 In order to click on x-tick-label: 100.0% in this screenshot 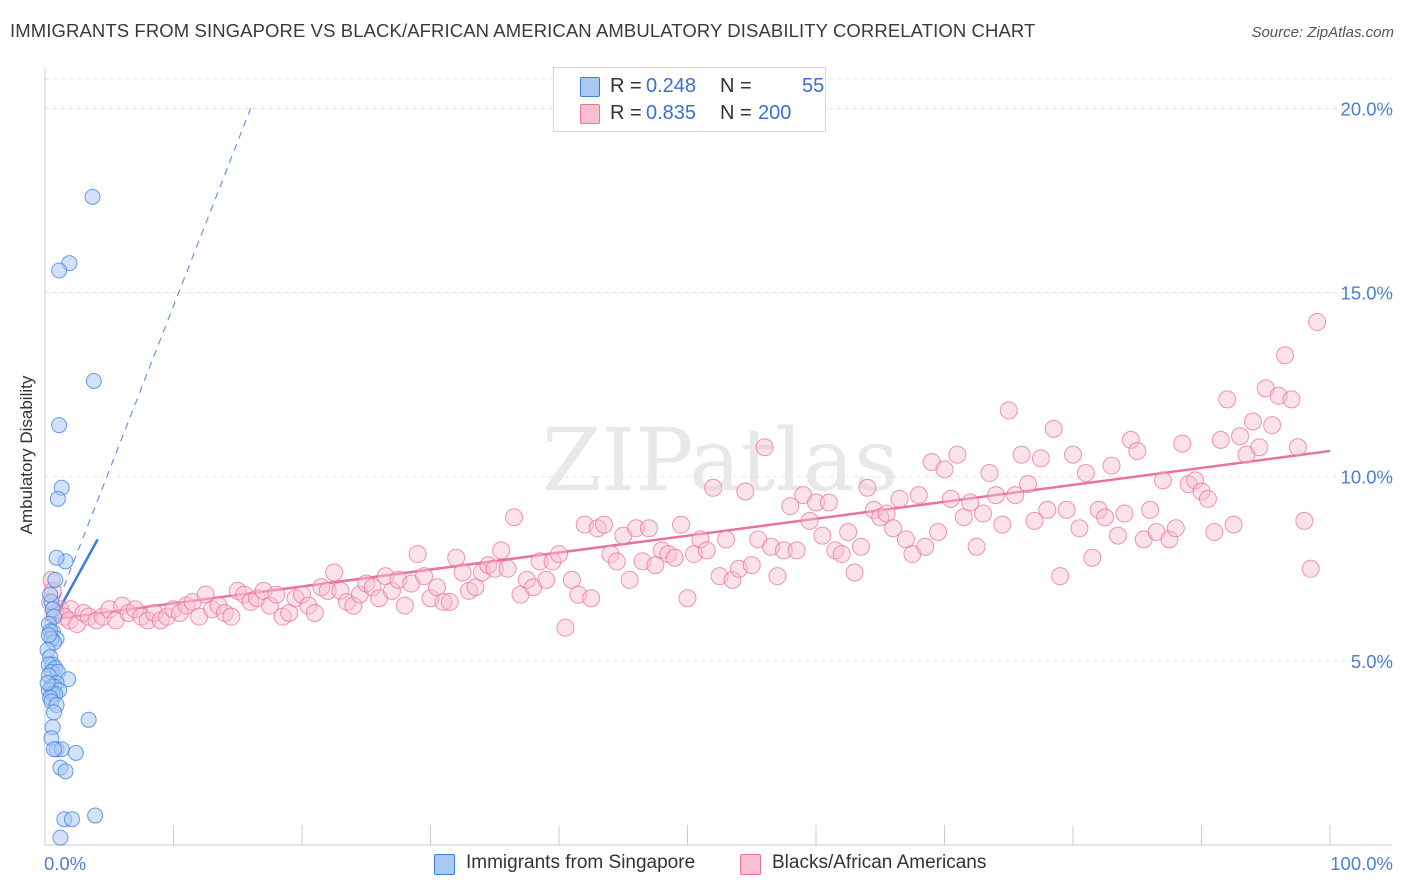, I will do `click(1361, 863)`.